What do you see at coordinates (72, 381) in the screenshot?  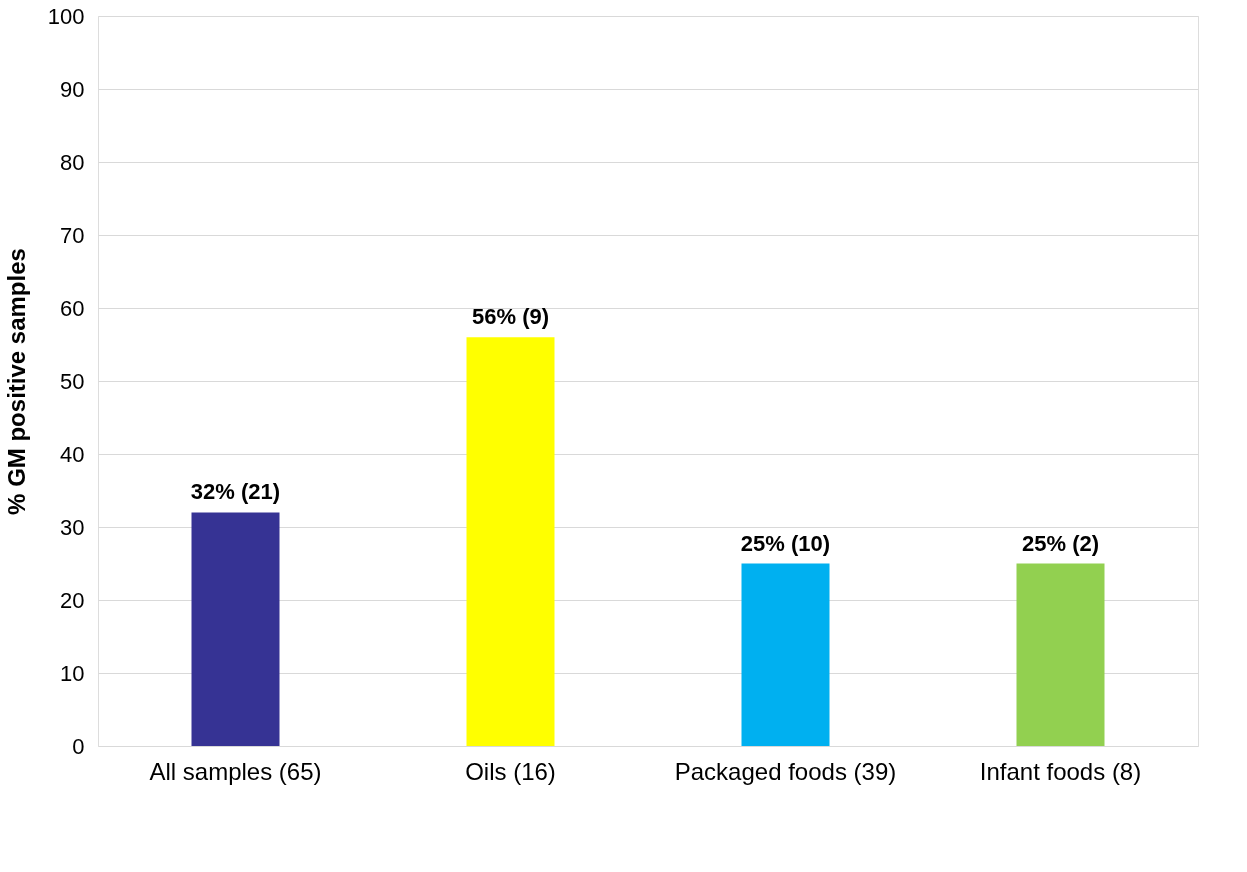 I see `y-tick-label: 50` at bounding box center [72, 381].